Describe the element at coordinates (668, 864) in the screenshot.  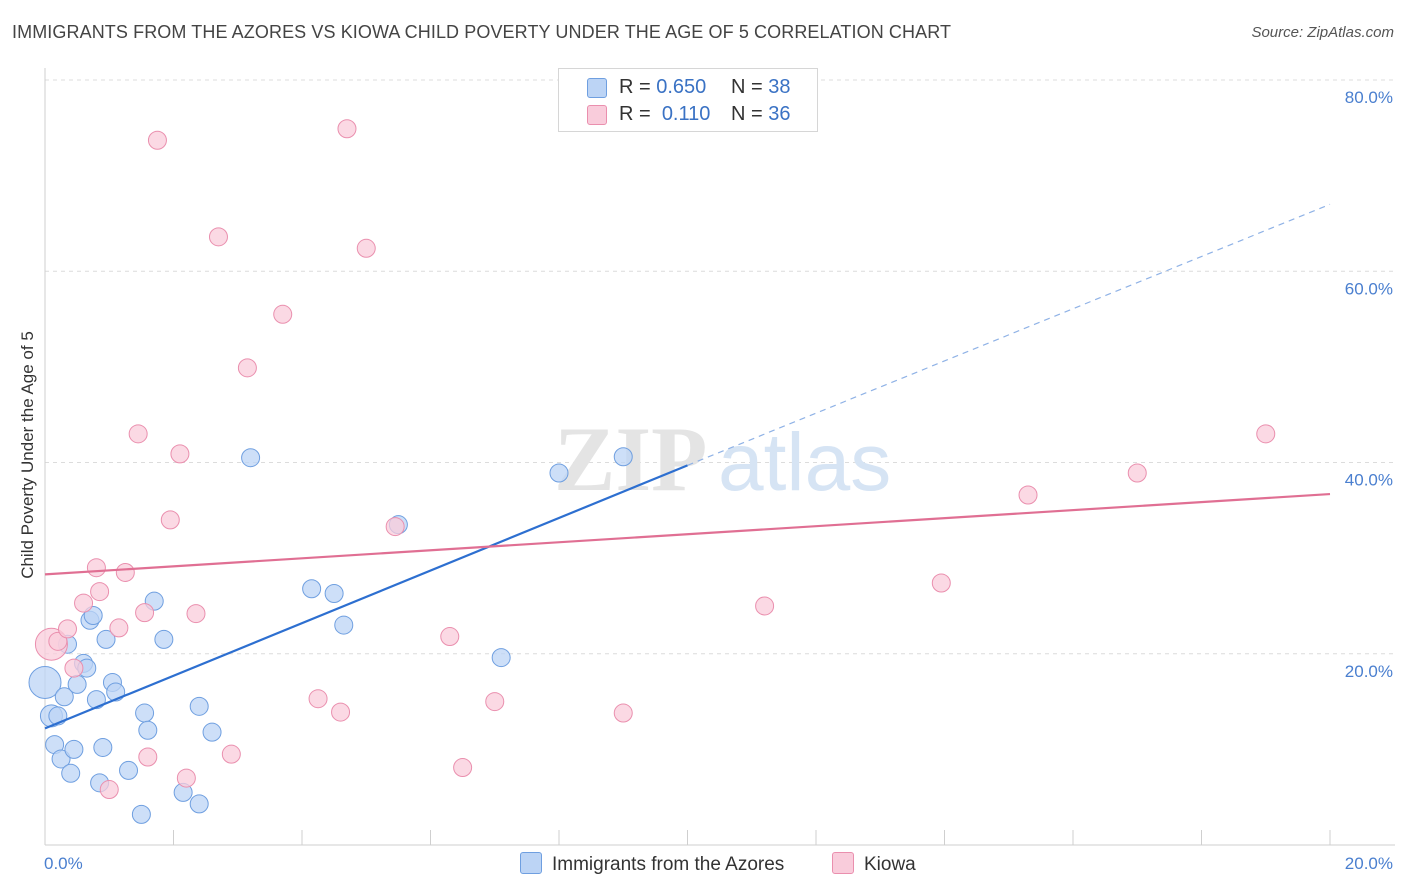
I see `legend-label-azores: Immigrants from the Azores` at that location.